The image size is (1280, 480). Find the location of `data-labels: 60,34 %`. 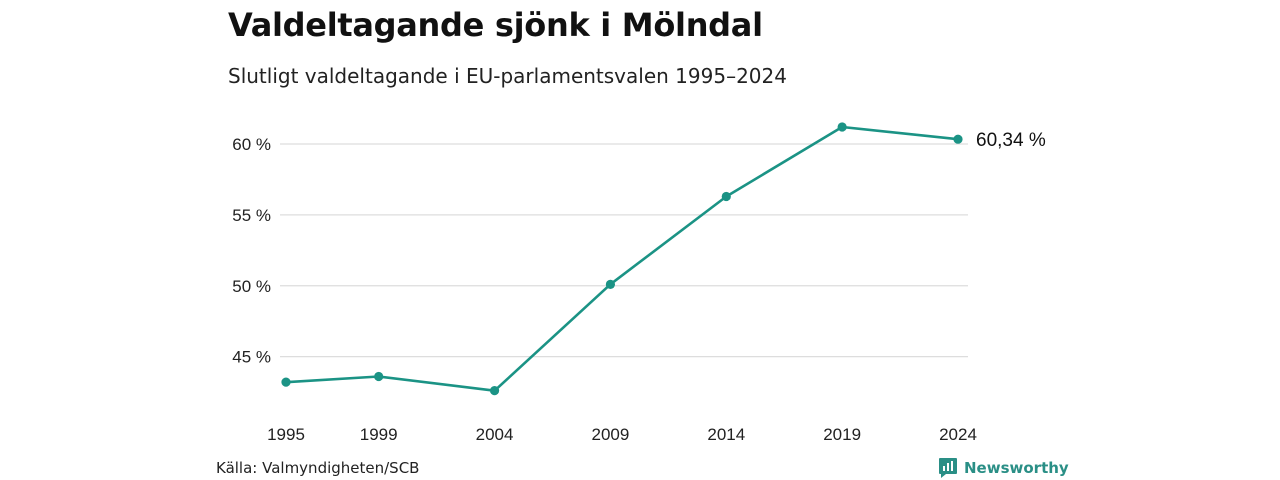

data-labels: 60,34 % is located at coordinates (1011, 140).